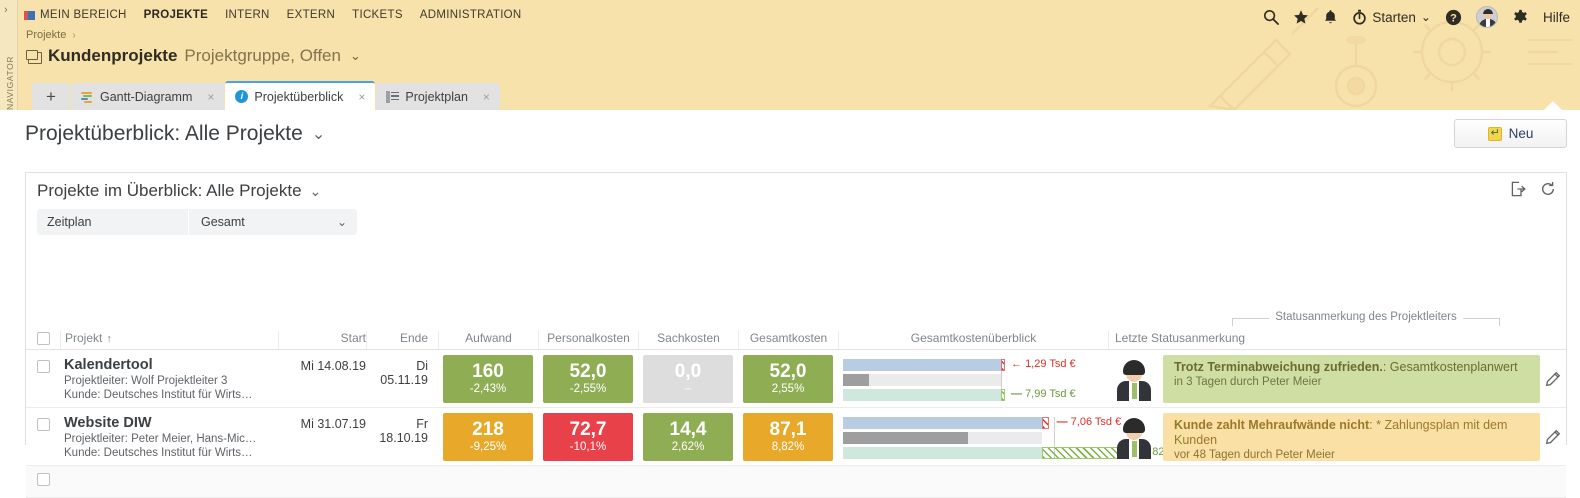 This screenshot has height=498, width=1580. Describe the element at coordinates (922, 365) in the screenshot. I see `plan-bar` at that location.